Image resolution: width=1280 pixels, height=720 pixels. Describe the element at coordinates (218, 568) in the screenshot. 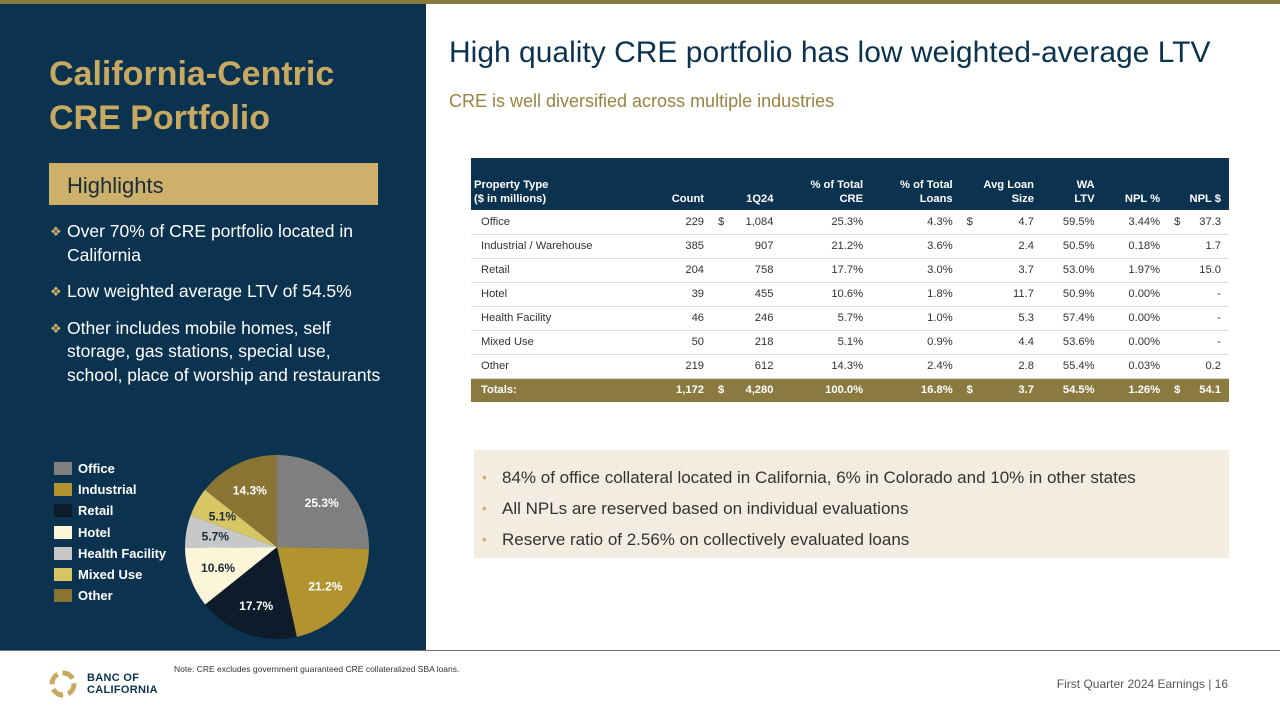

I see `pie-data-label: 10.6%` at that location.